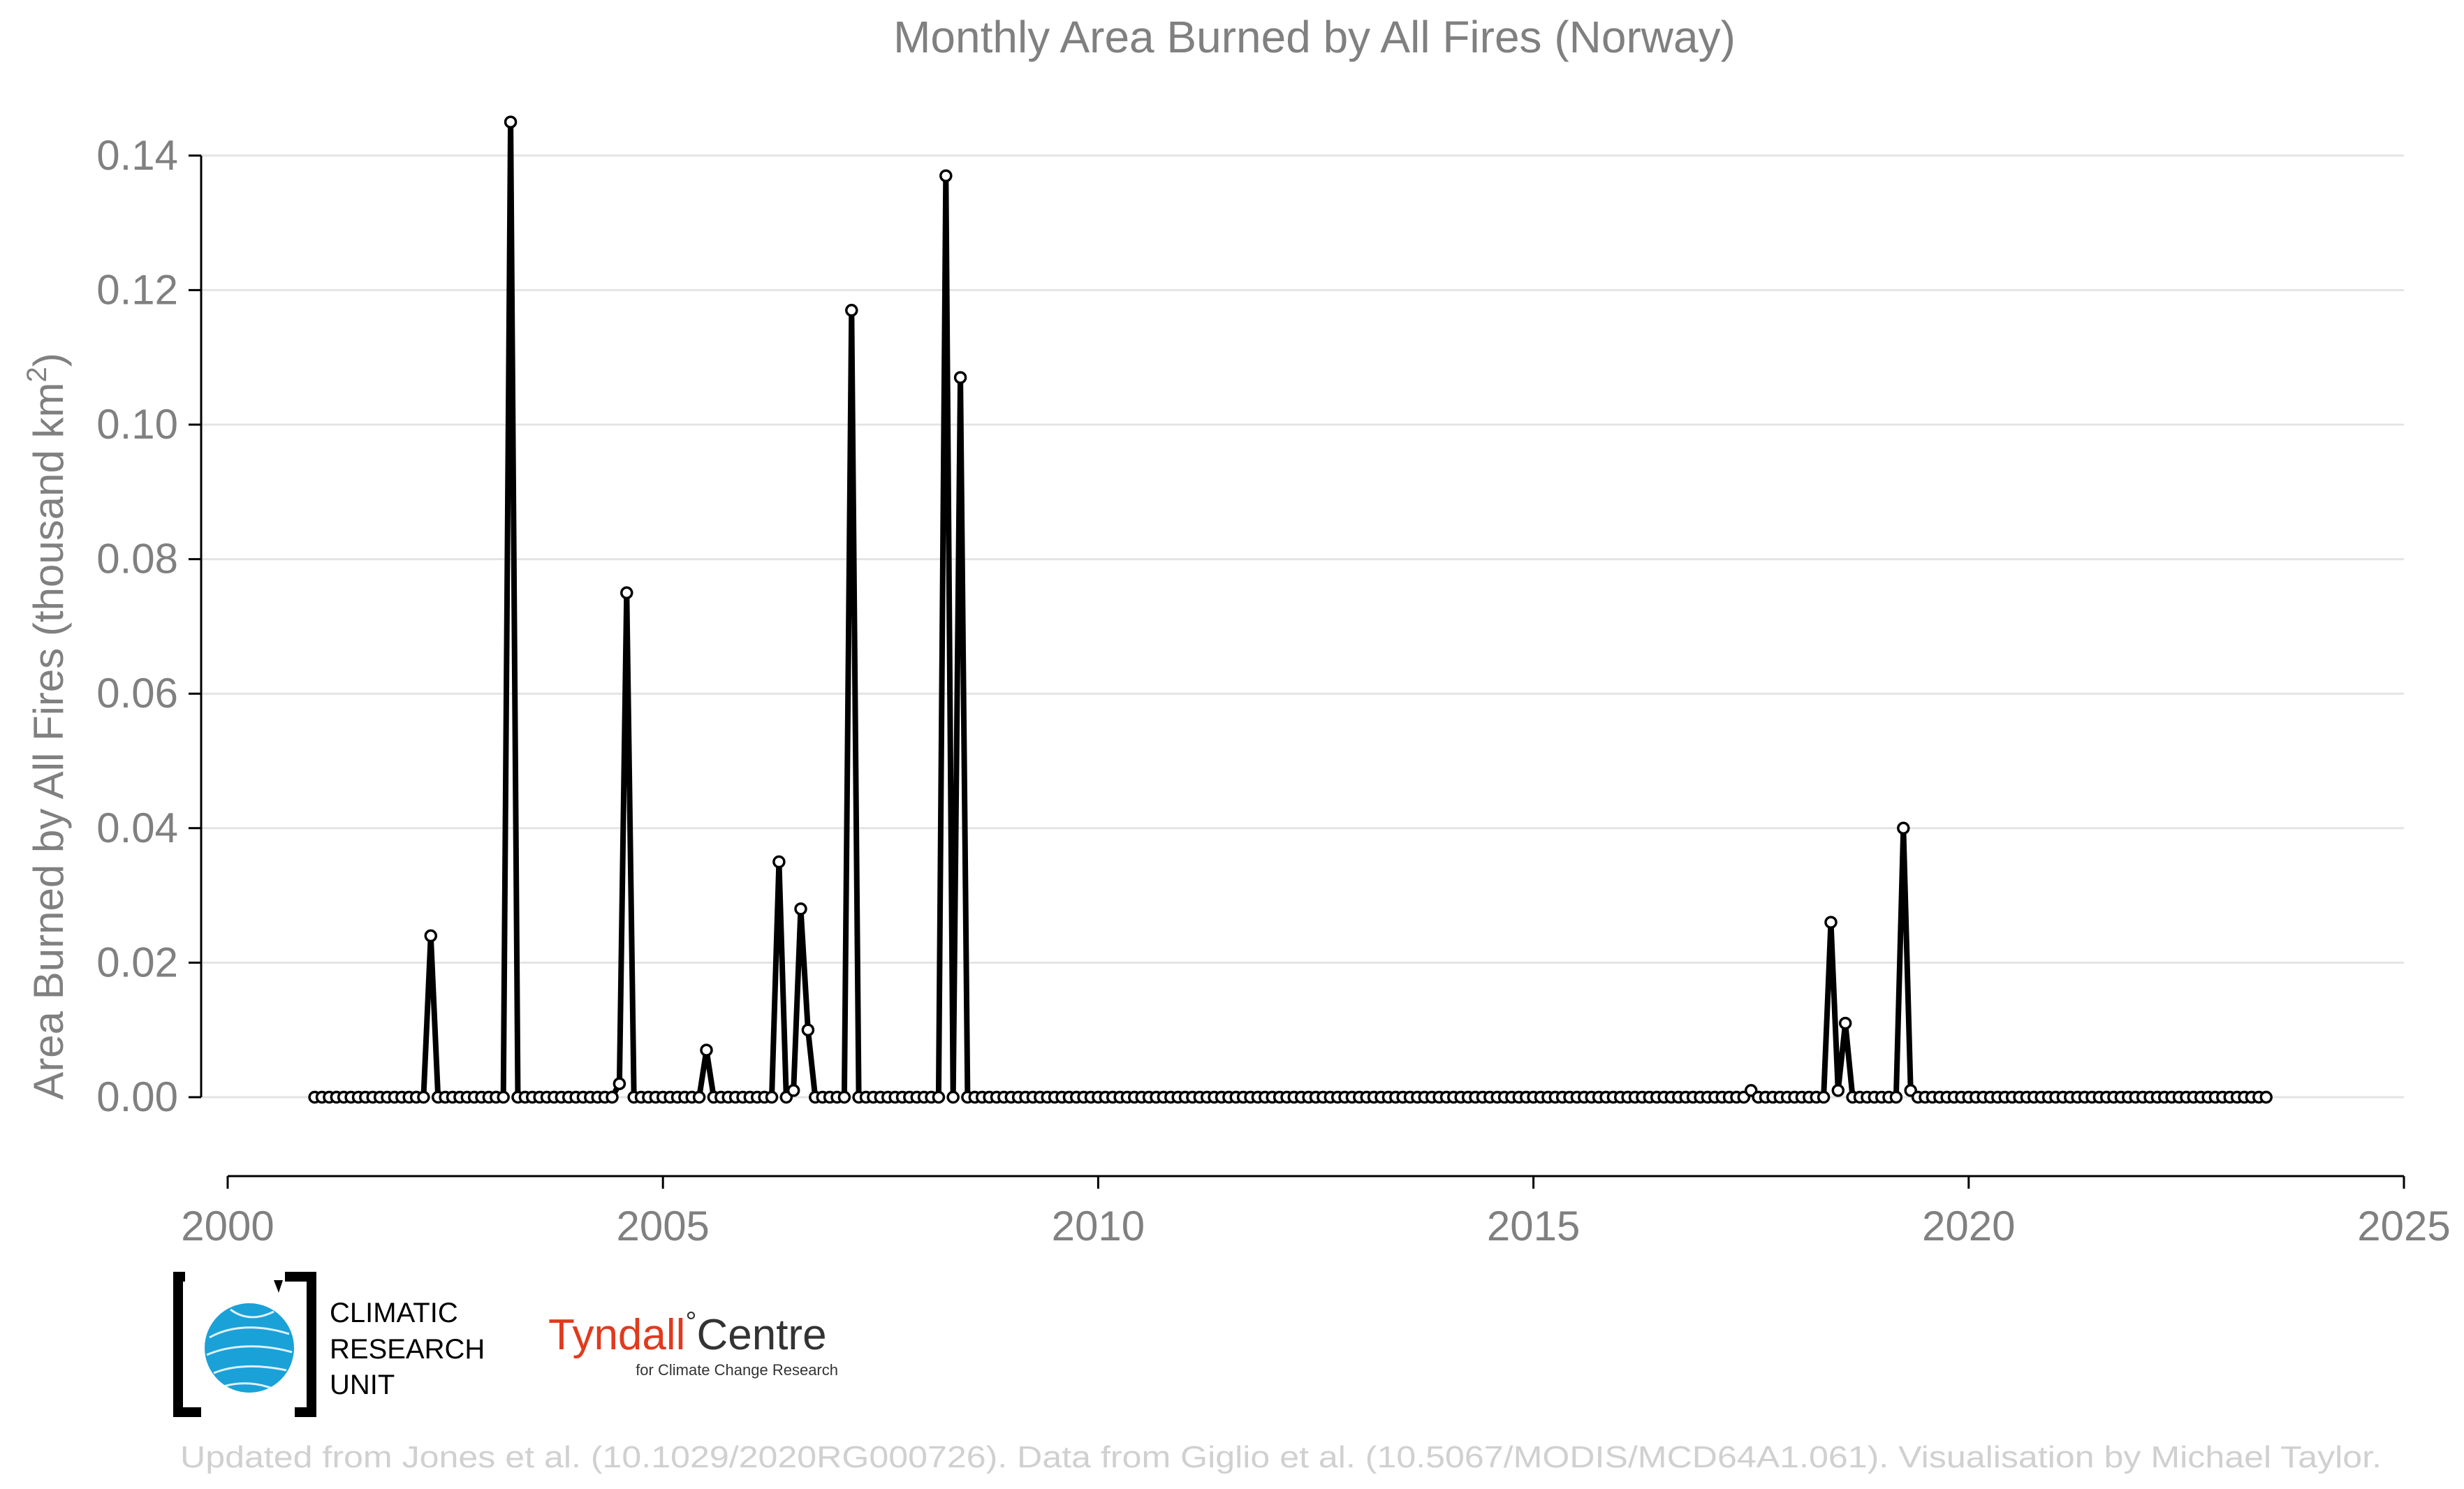 Image resolution: width=2464 pixels, height=1489 pixels. I want to click on cru-bracket-notch, so click(278, 1286).